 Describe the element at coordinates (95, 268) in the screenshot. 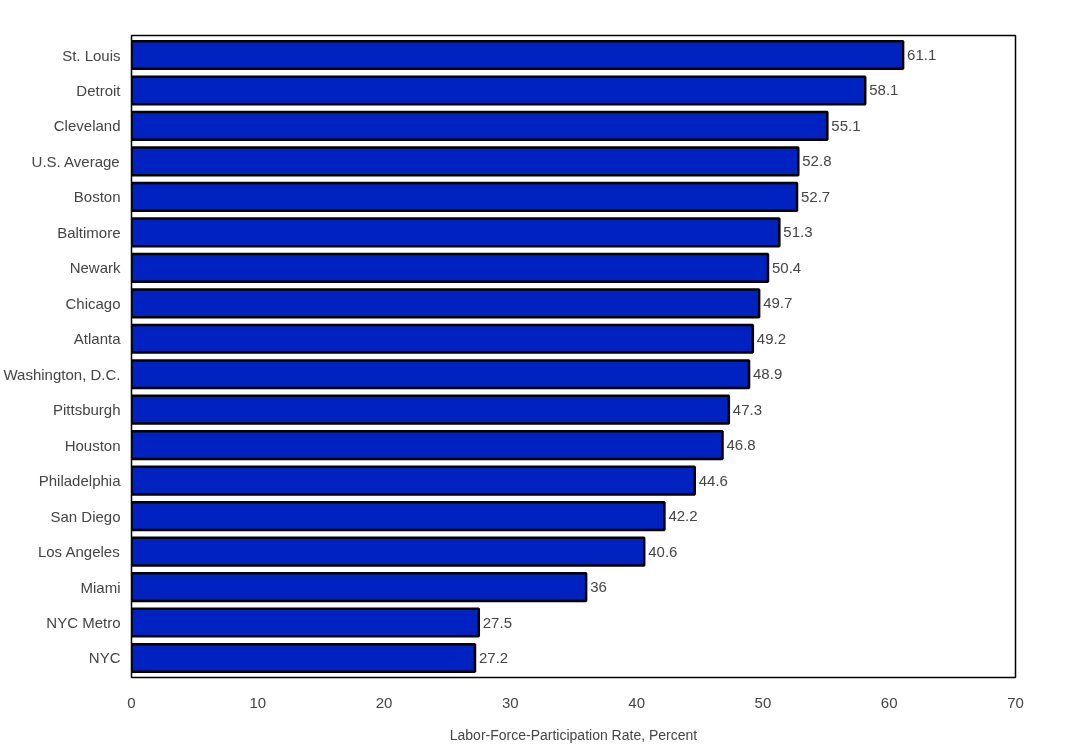

I see `y-tick-label: Newark` at that location.